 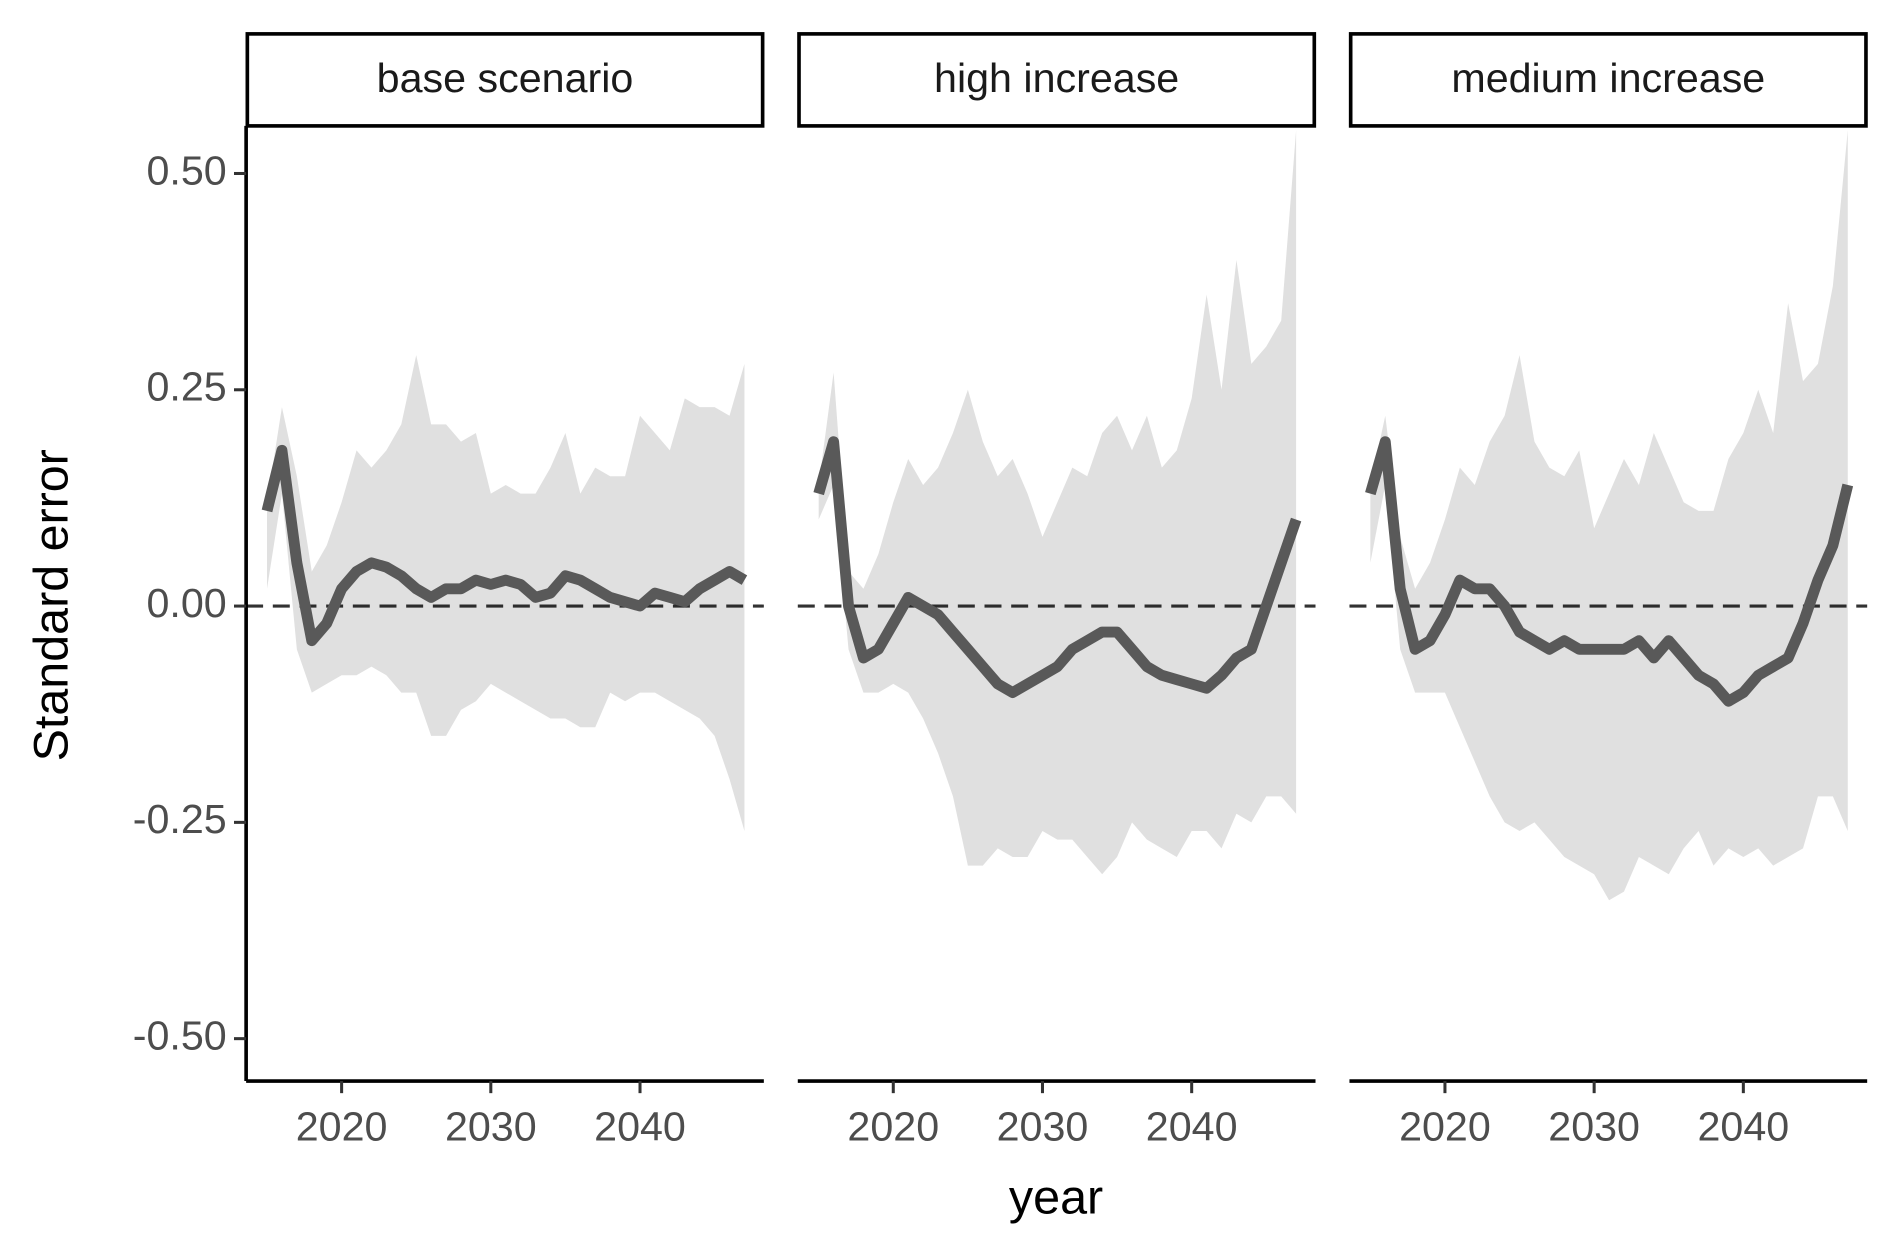 I want to click on y-tick-label: 0.00, so click(x=186, y=603).